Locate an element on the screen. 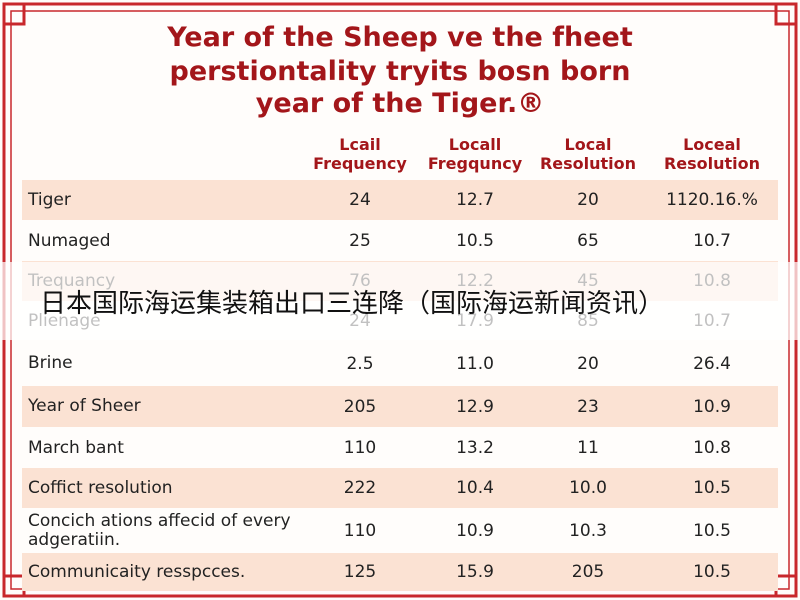  cell-value: 11.0 is located at coordinates (475, 363).